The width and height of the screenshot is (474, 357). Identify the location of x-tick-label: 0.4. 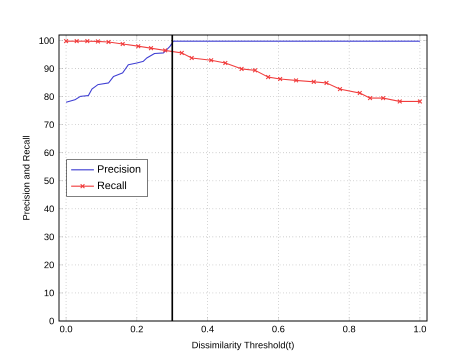
(207, 329).